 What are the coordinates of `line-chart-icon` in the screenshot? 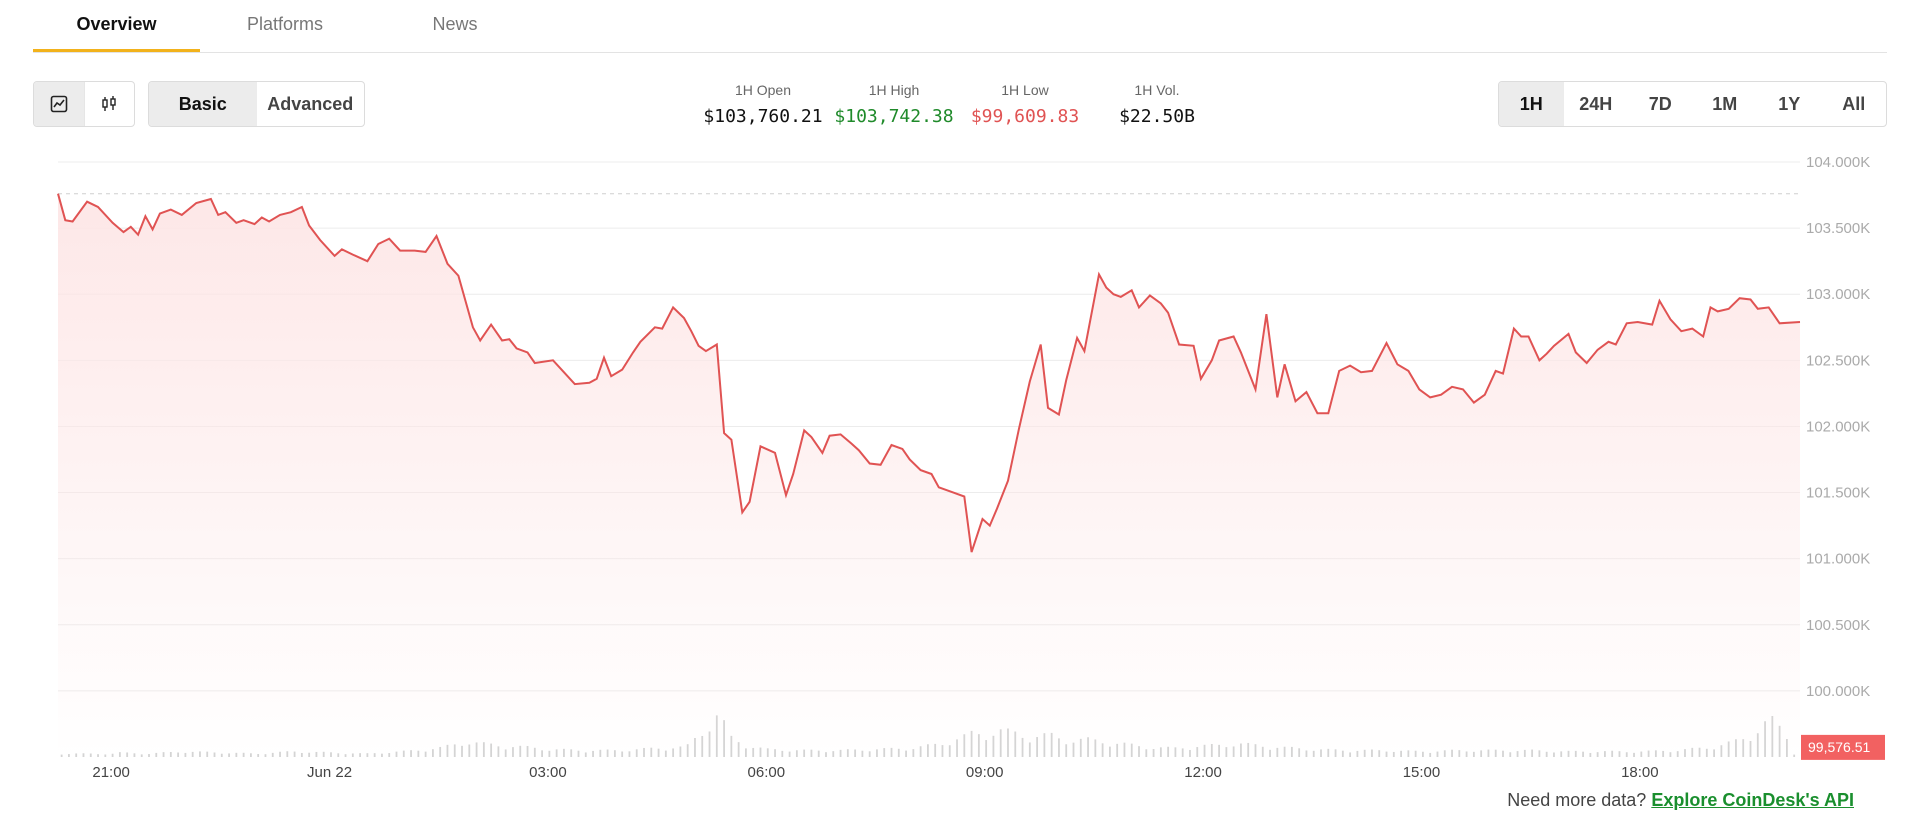 It's located at (59, 104).